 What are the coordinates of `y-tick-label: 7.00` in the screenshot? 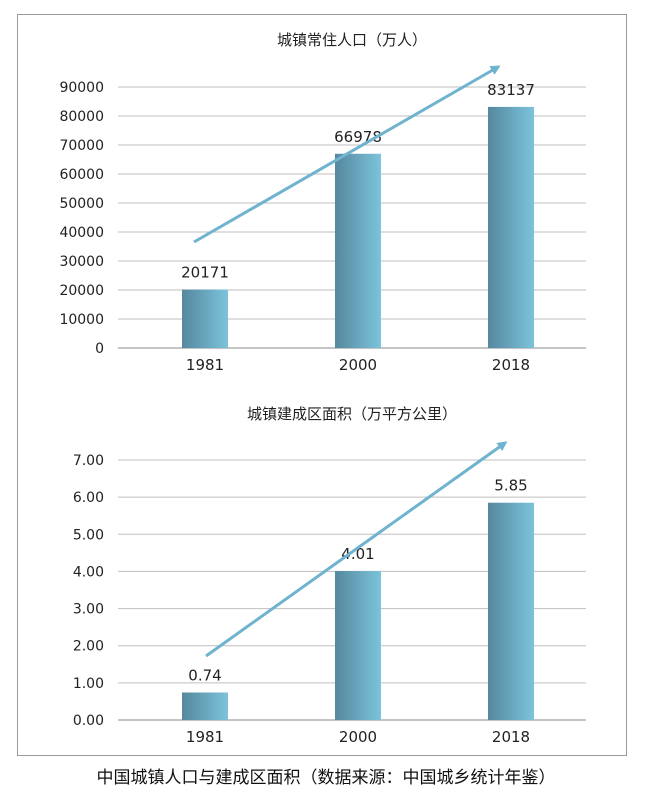 It's located at (88, 461).